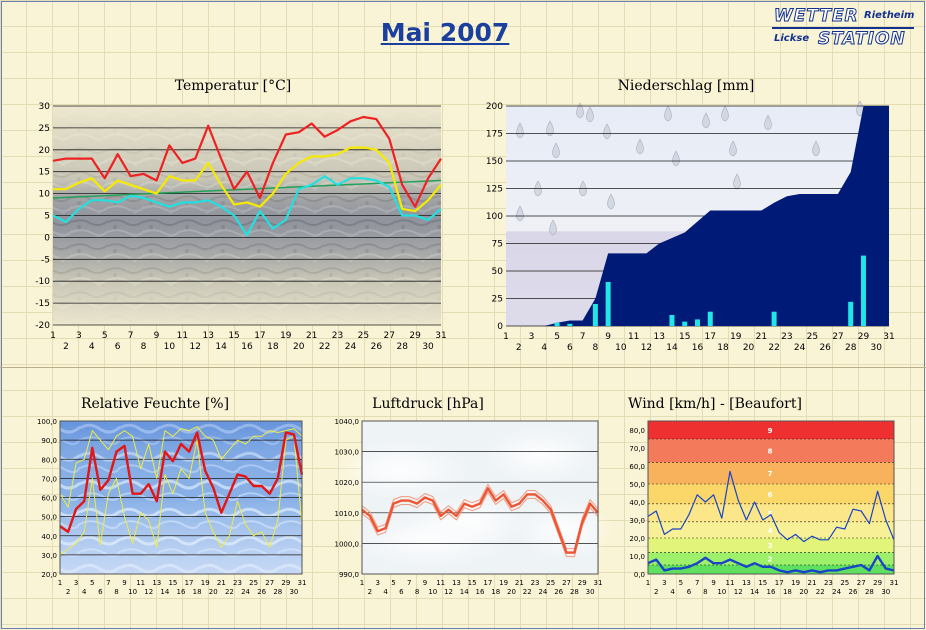 This screenshot has height=630, width=926. What do you see at coordinates (511, 592) in the screenshot?
I see `x-tick-label: 20` at bounding box center [511, 592].